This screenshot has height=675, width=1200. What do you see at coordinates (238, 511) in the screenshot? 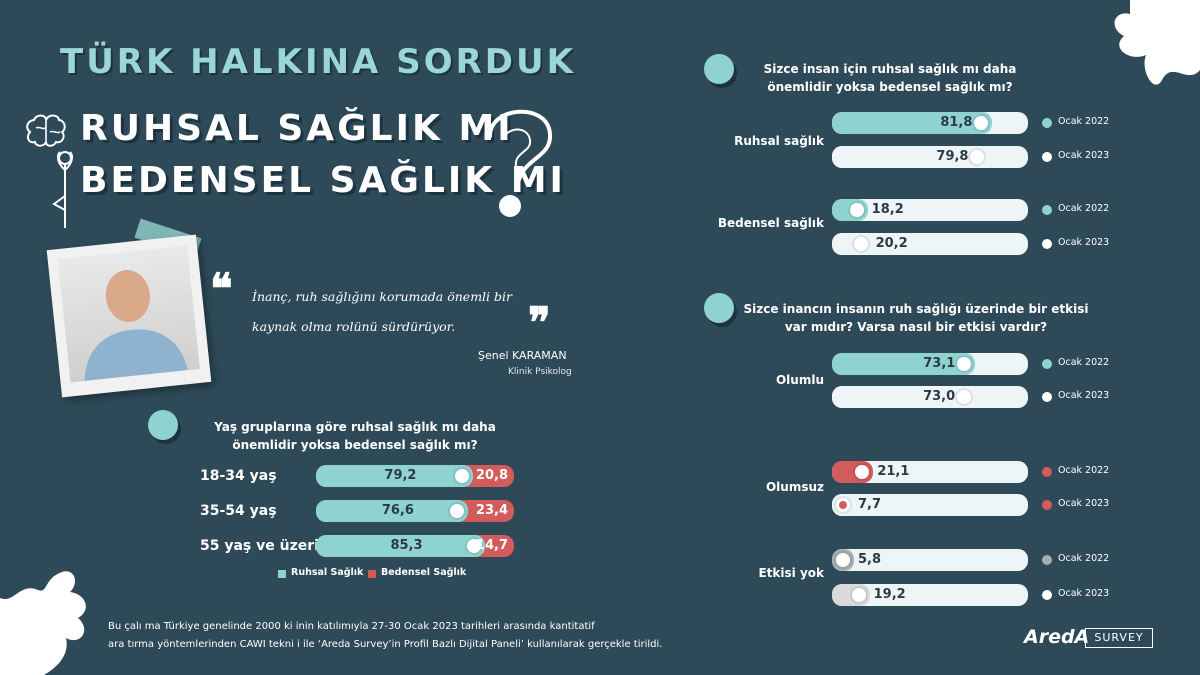
I see `age-group-label: 35-54 yaş` at bounding box center [238, 511].